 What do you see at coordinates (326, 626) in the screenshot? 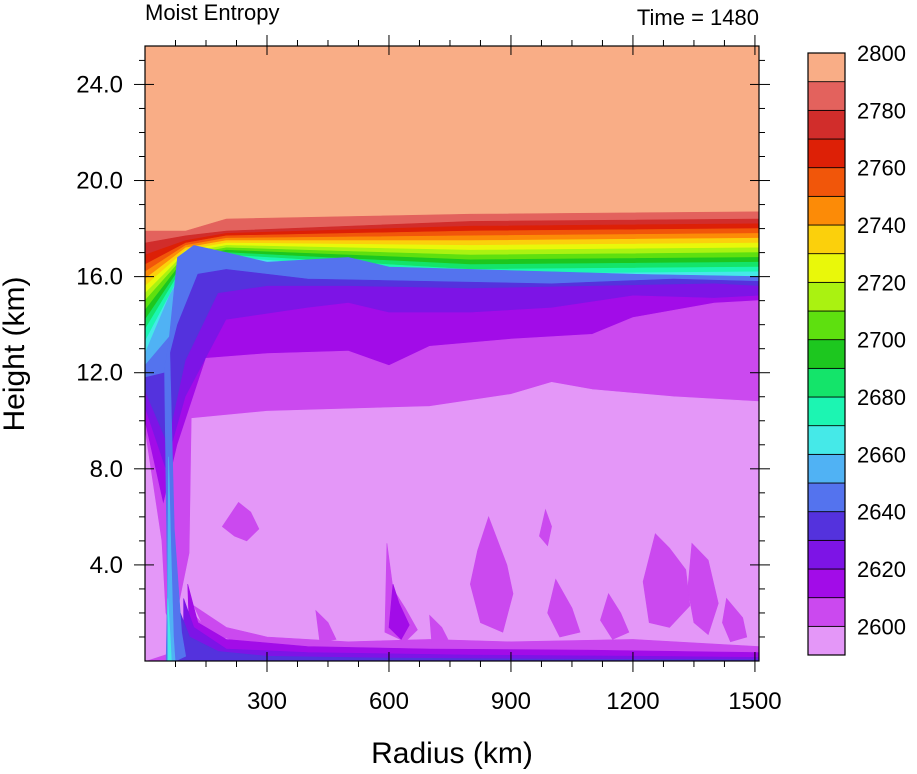
I see `region-plume-k` at bounding box center [326, 626].